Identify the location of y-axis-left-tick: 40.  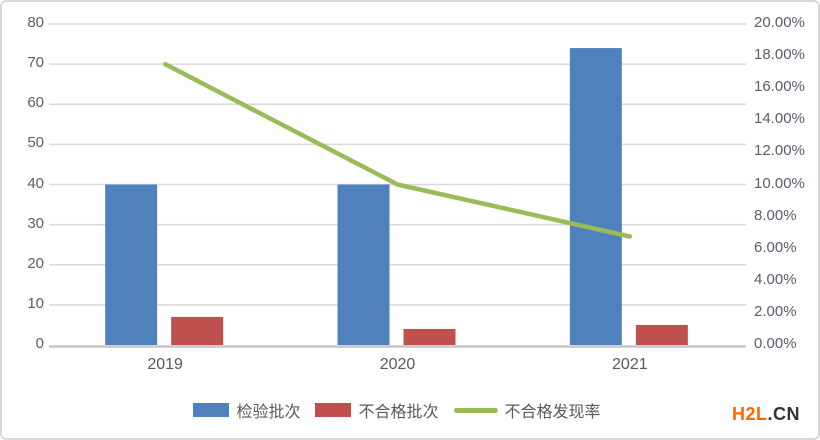
(35, 183).